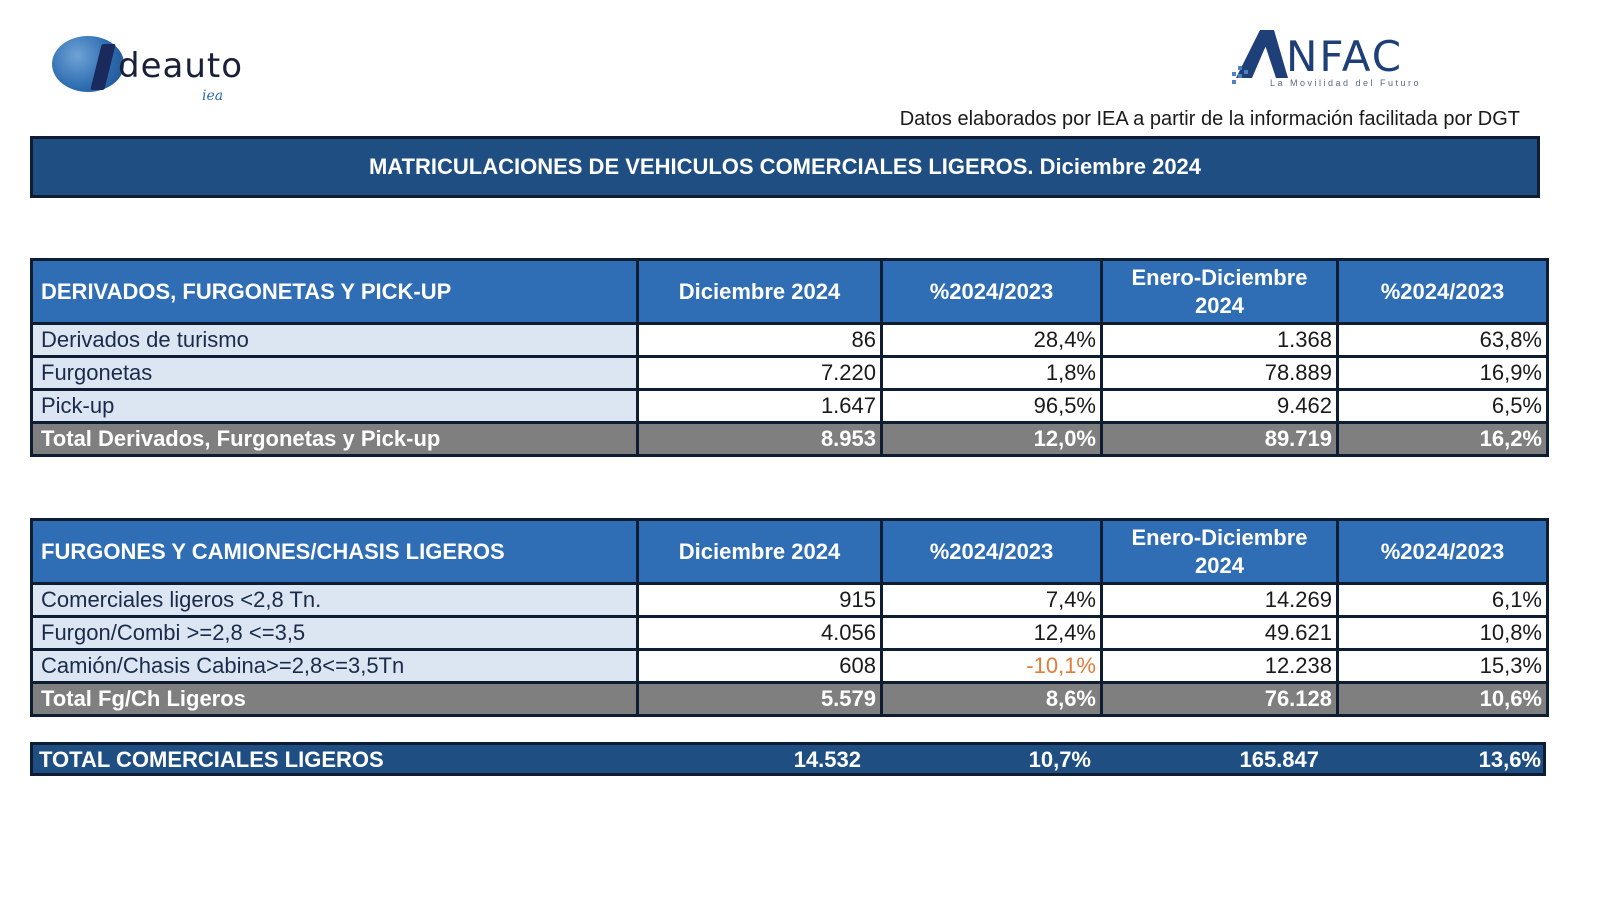 The height and width of the screenshot is (900, 1600). I want to click on cell-month-pct: 96,5%, so click(991, 406).